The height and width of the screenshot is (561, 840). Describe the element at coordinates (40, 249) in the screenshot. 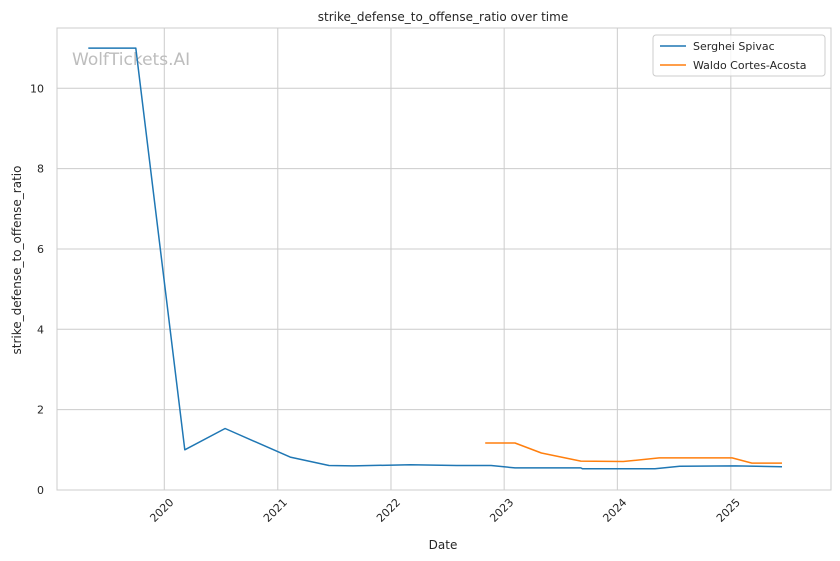

I see `y-tick-label: 6` at that location.